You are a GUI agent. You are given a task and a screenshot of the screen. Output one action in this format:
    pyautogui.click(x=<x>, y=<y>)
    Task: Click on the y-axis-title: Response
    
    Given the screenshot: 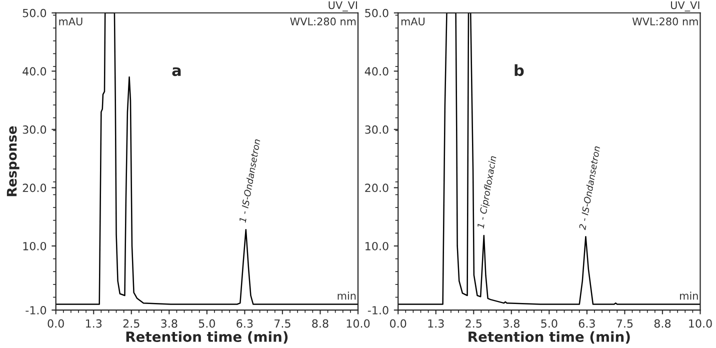 What is the action you would take?
    pyautogui.click(x=13, y=161)
    